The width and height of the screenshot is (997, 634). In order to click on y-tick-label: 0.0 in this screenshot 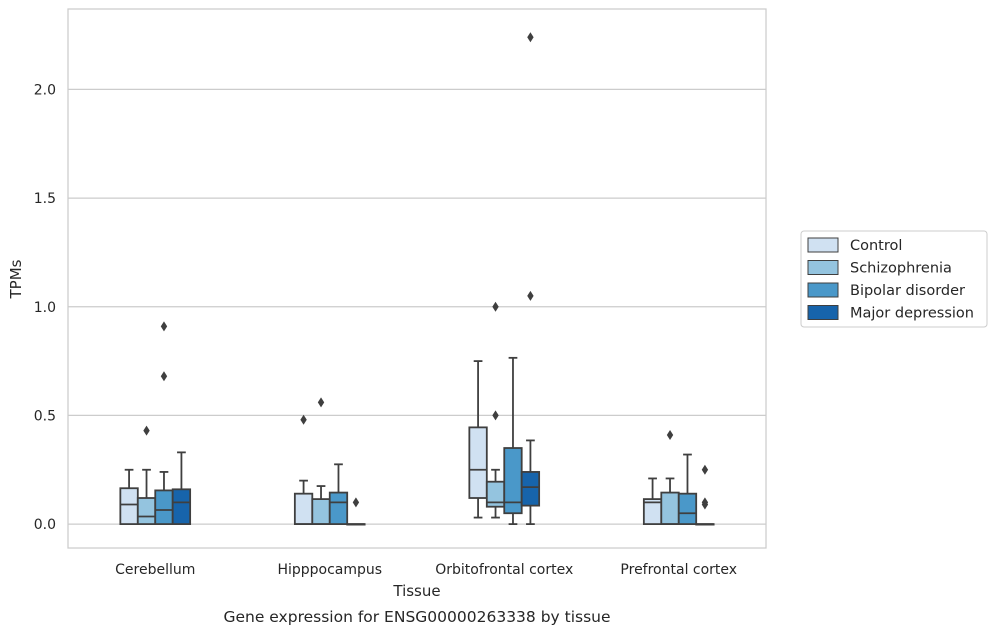, I will do `click(45, 525)`.